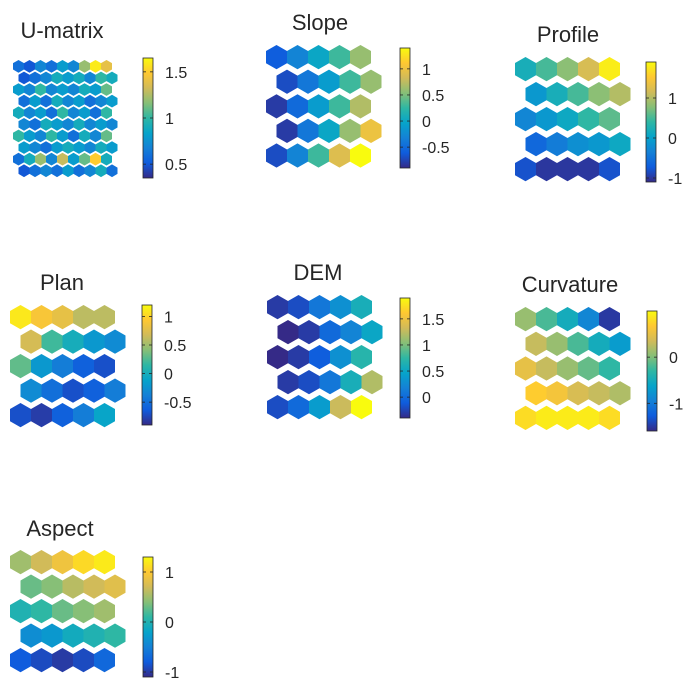 This screenshot has width=688, height=682. I want to click on panel-title-aspect: Aspect, so click(59, 528).